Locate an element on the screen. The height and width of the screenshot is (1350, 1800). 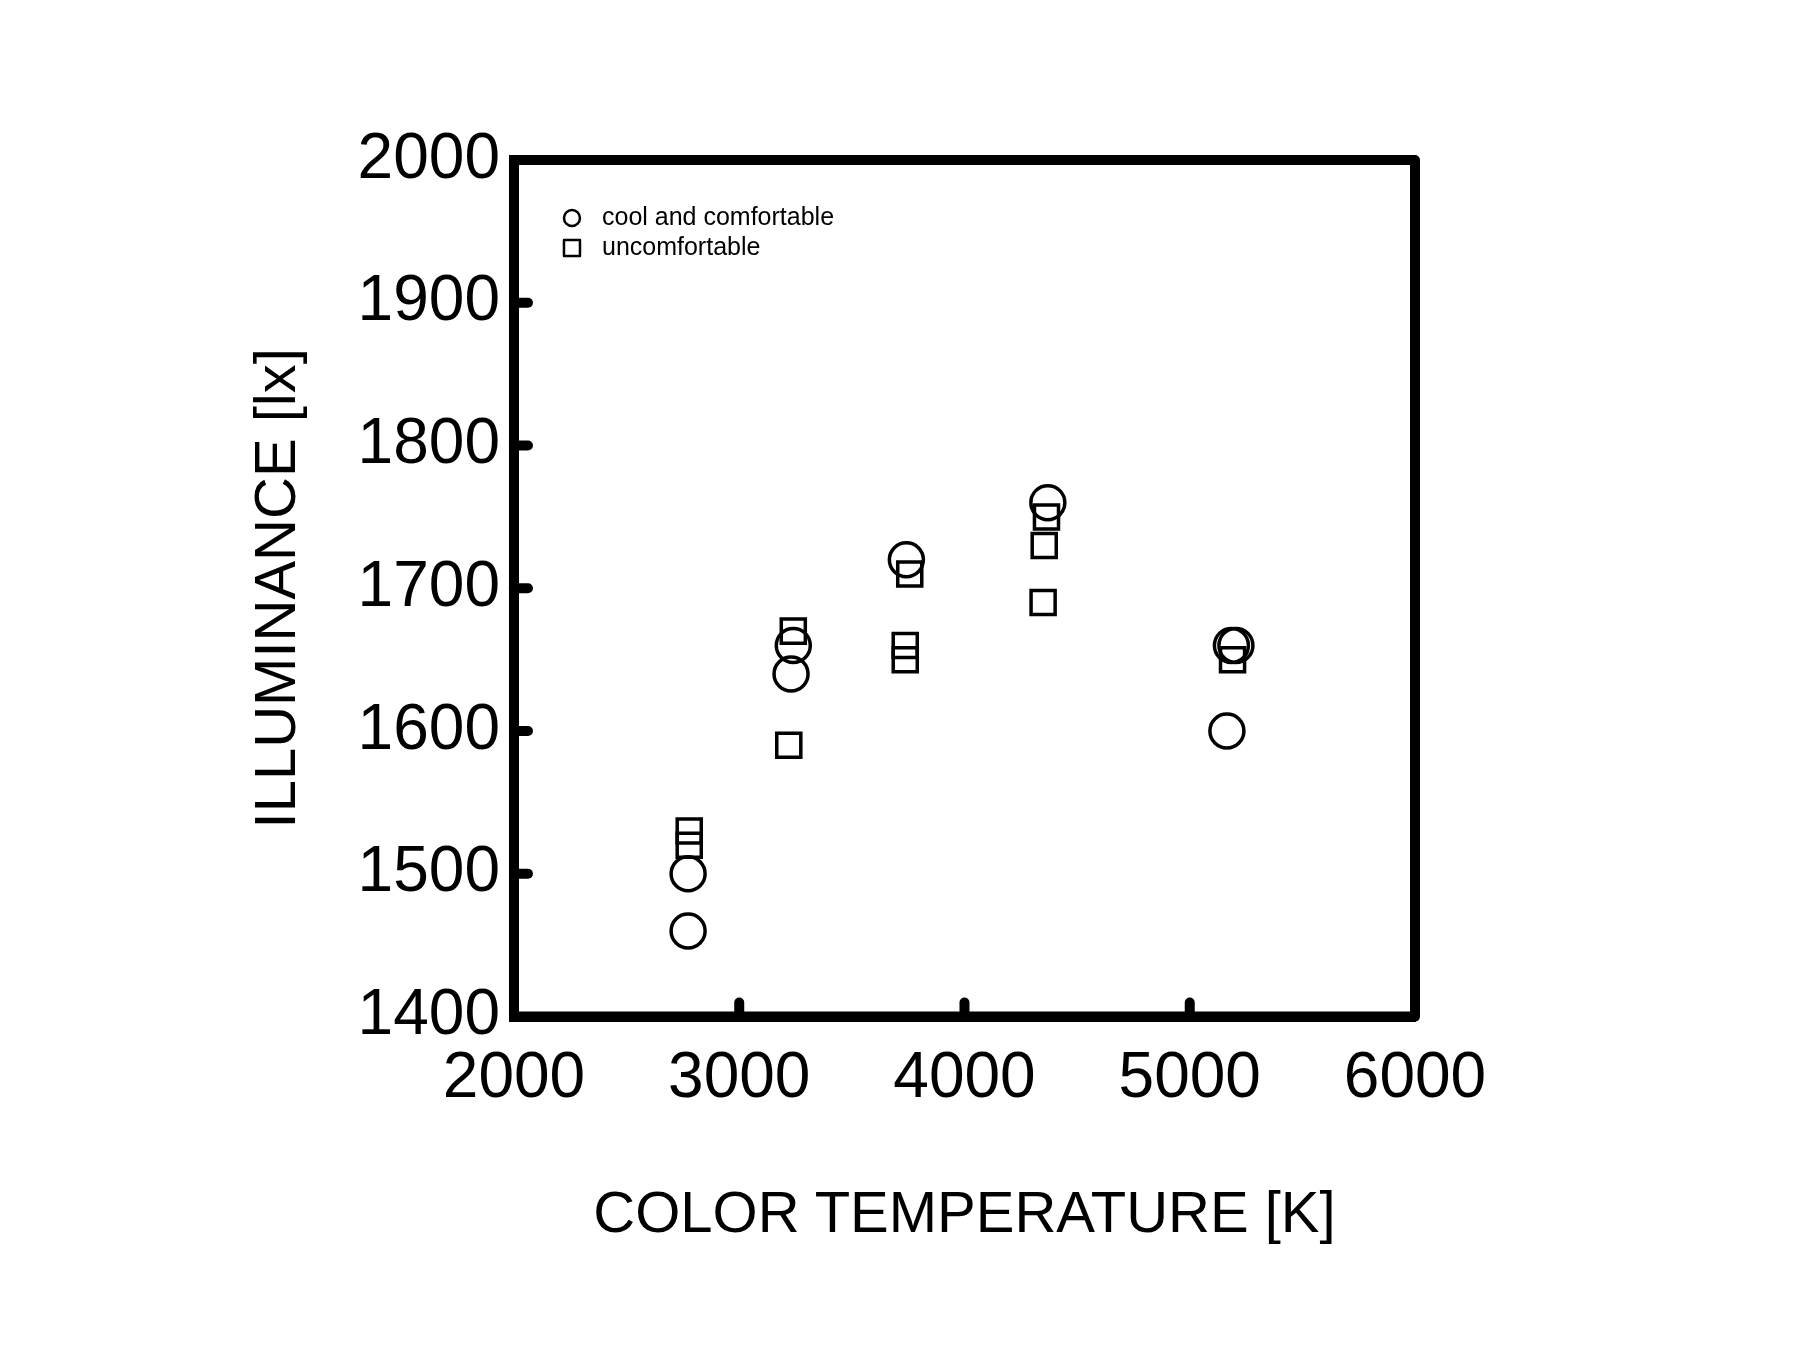
y-axis-title: ILLUMINANCE [lx] is located at coordinates (274, 588).